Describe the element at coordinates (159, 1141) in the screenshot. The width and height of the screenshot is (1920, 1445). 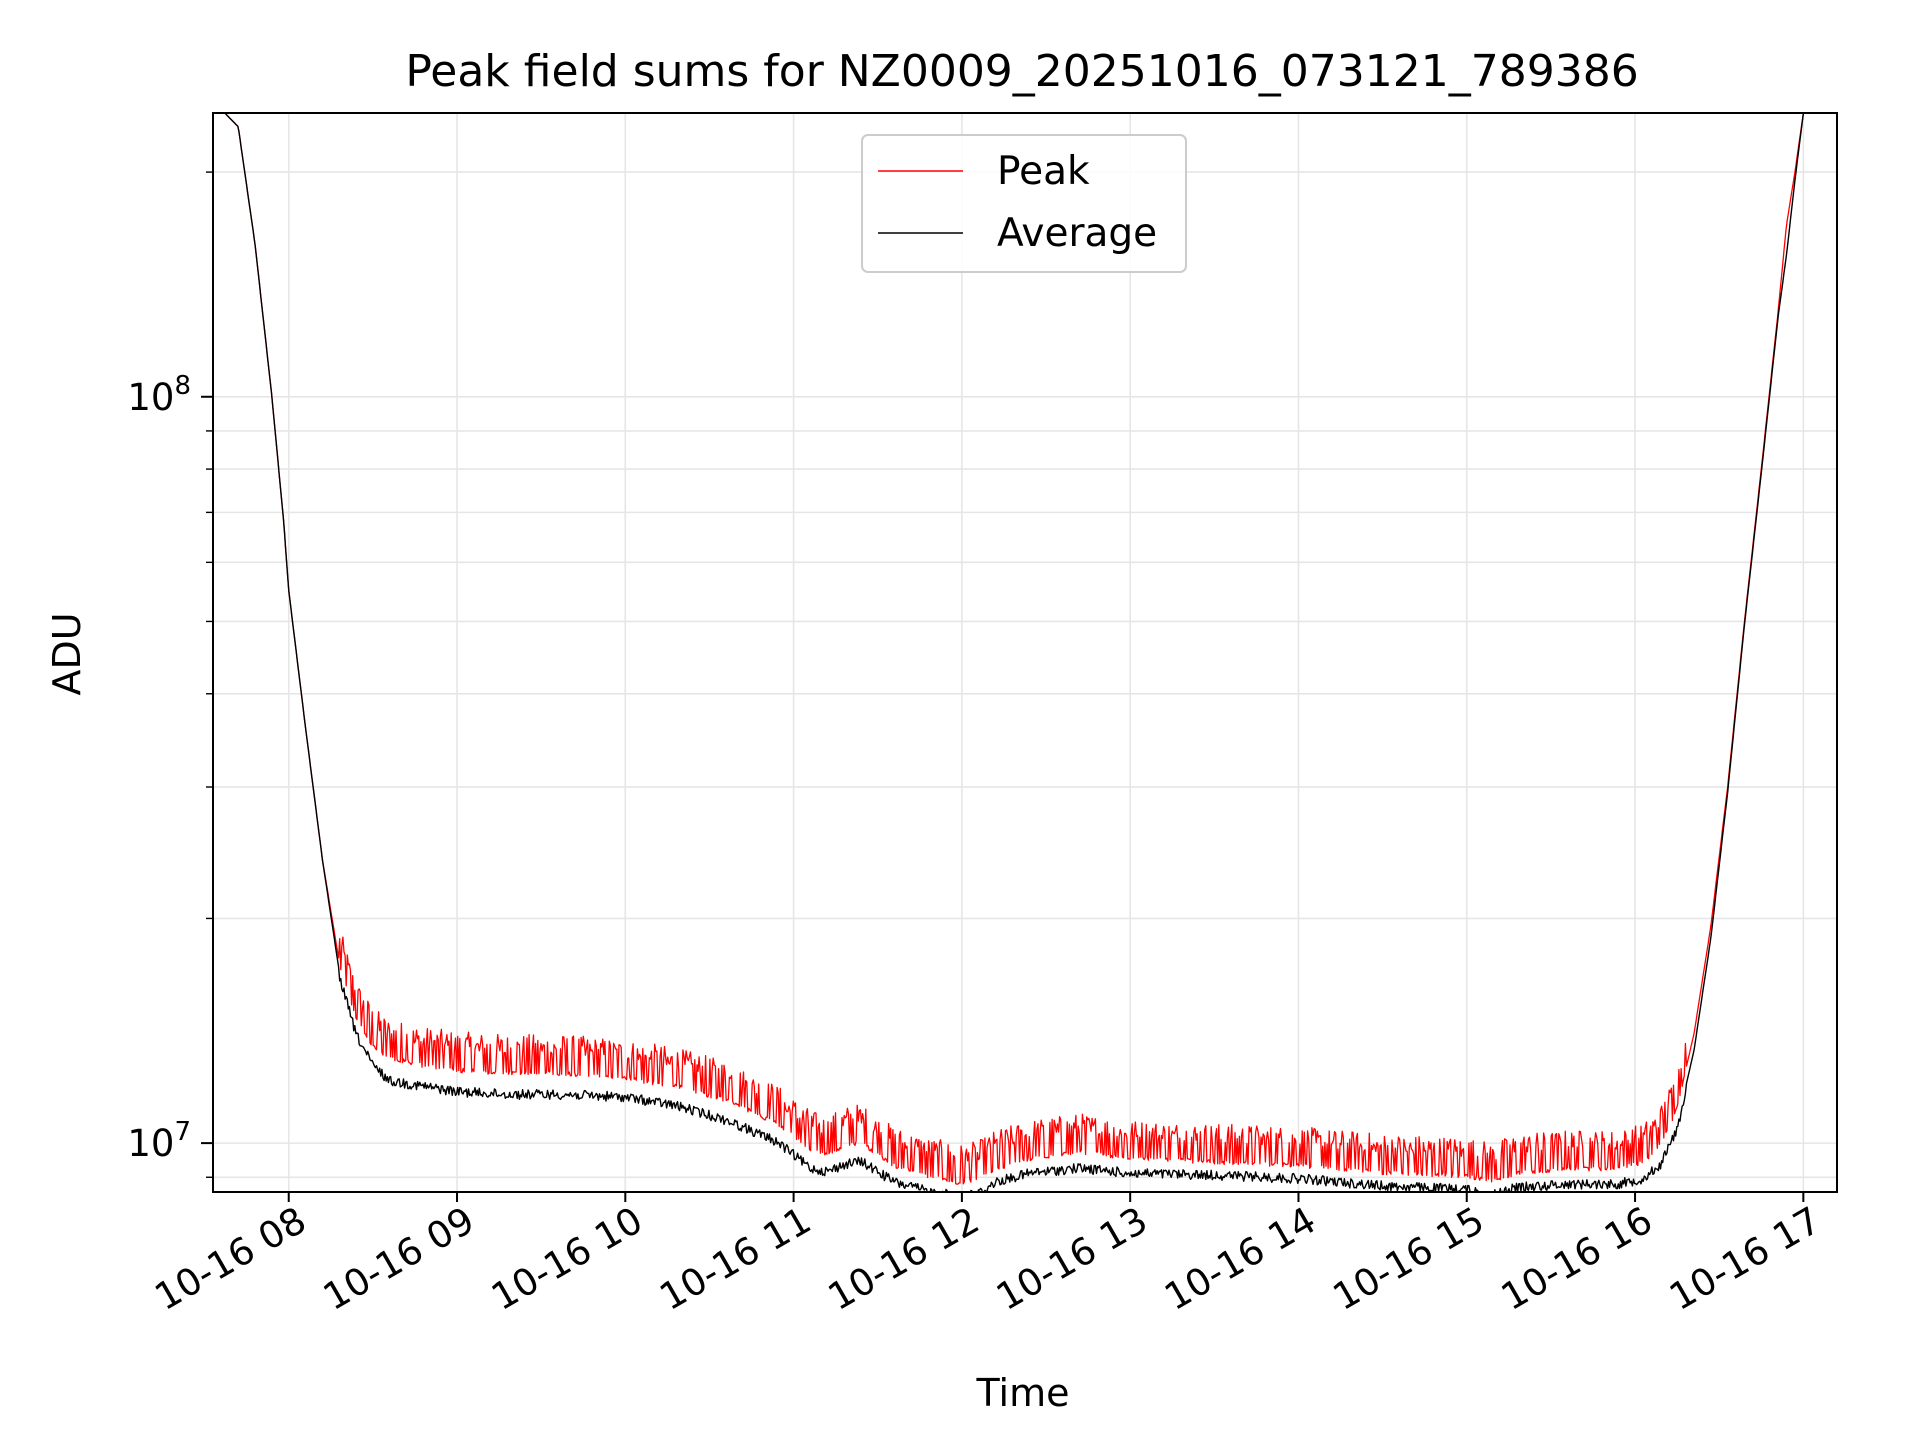
I see `y-tick-label-0: 107` at that location.